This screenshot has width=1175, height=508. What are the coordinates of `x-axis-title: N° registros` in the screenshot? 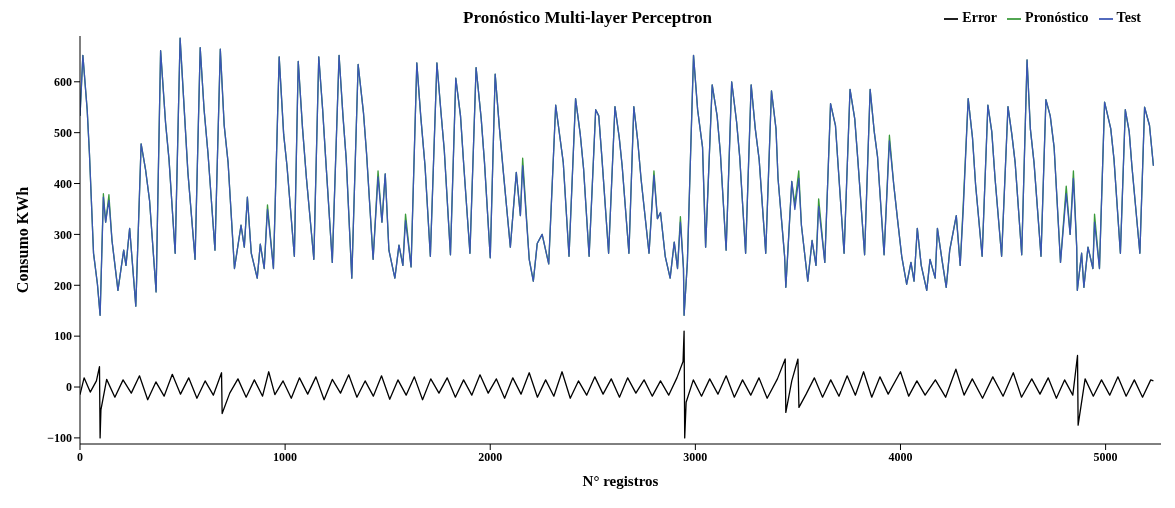 It's located at (620, 481).